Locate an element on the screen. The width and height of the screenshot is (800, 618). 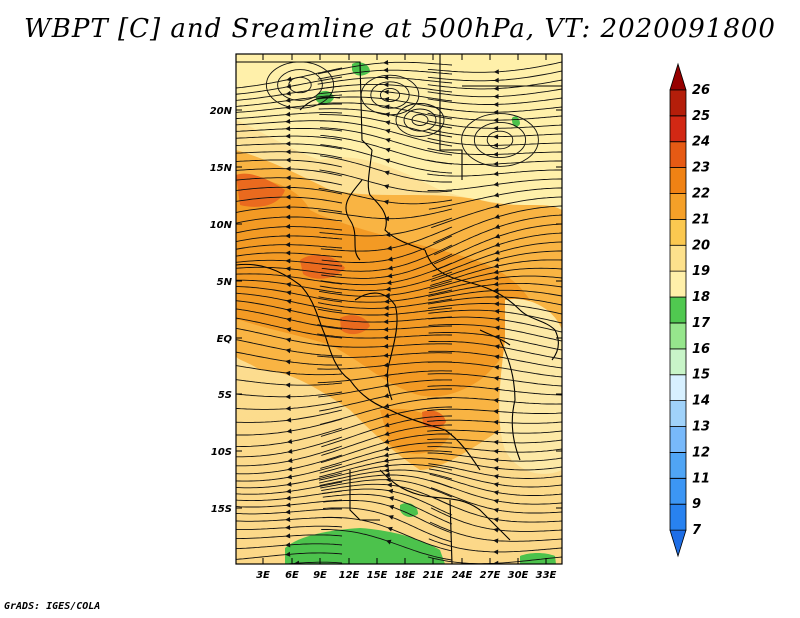
colorbar-label: 22 is located at coordinates (701, 193).